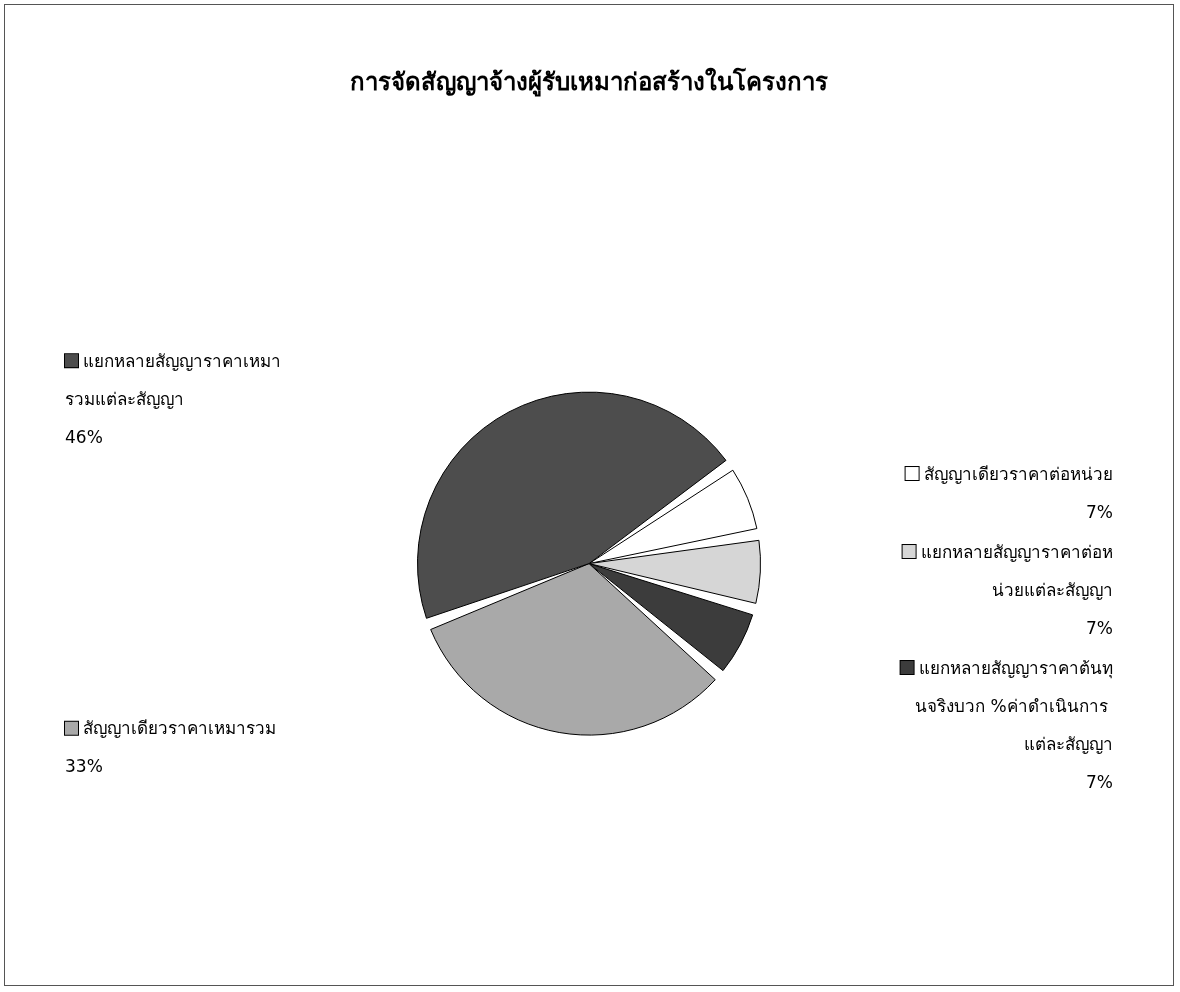  Describe the element at coordinates (177, 728) in the screenshot. I see `legend-label: สัญญาเดียวราคาเหมารวม` at that location.